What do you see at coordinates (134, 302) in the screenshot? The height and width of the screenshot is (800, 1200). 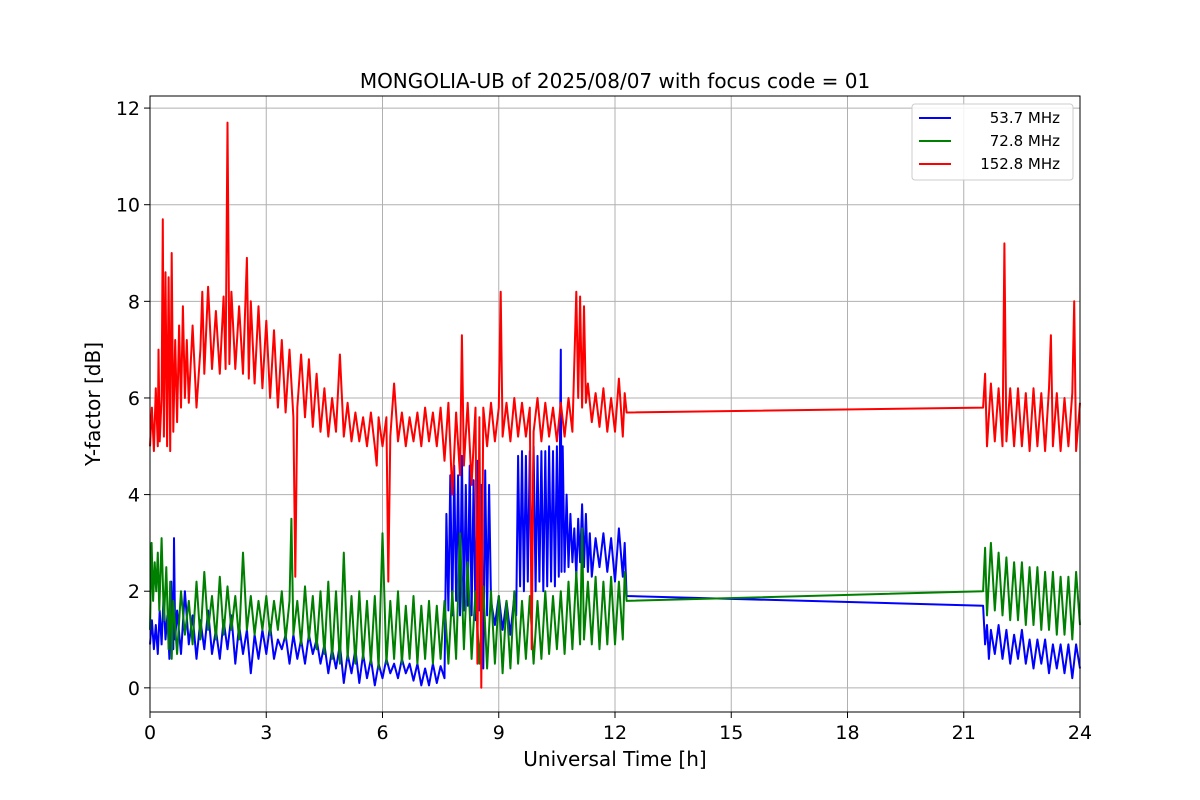 I see `y-tick-label: 8` at bounding box center [134, 302].